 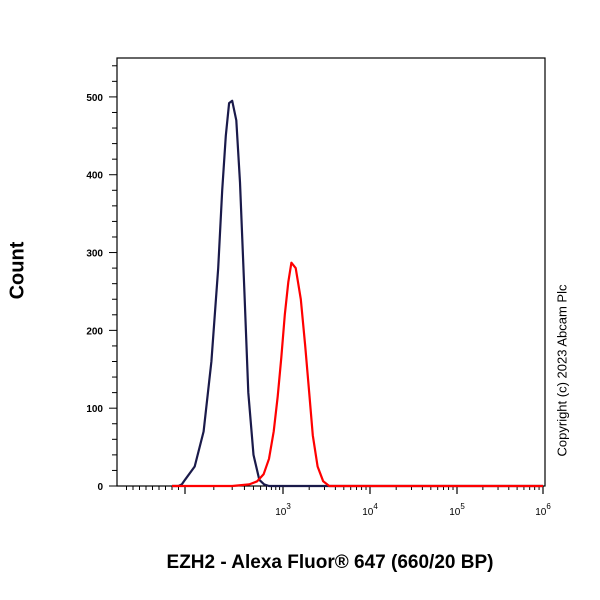 What do you see at coordinates (543, 510) in the screenshot?
I see `x-tick-label: 10⁶` at bounding box center [543, 510].